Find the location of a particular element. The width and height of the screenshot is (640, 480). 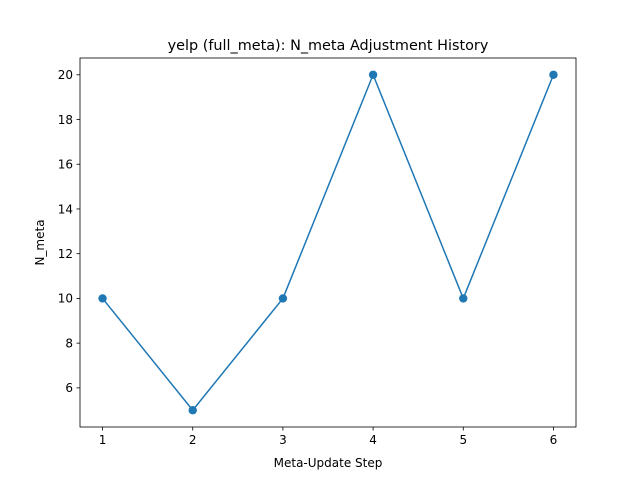

x-axis-label: Meta-Update Step is located at coordinates (328, 463).